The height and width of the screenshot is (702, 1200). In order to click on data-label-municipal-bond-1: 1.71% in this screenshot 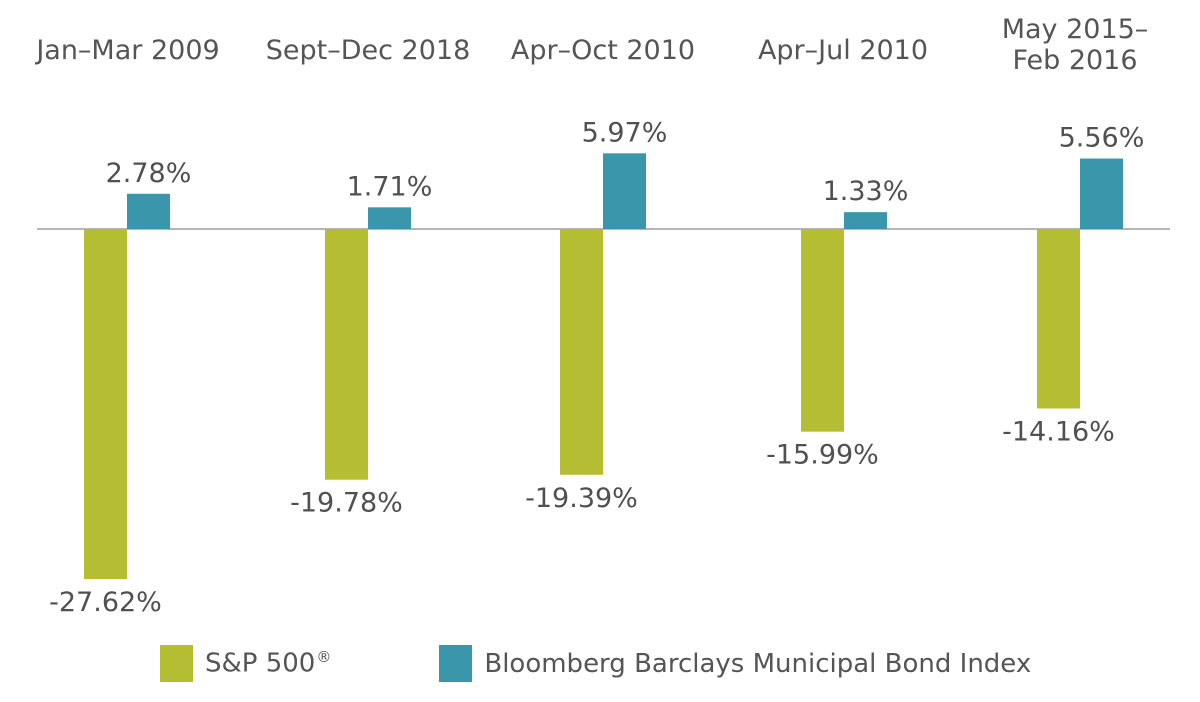, I will do `click(390, 186)`.